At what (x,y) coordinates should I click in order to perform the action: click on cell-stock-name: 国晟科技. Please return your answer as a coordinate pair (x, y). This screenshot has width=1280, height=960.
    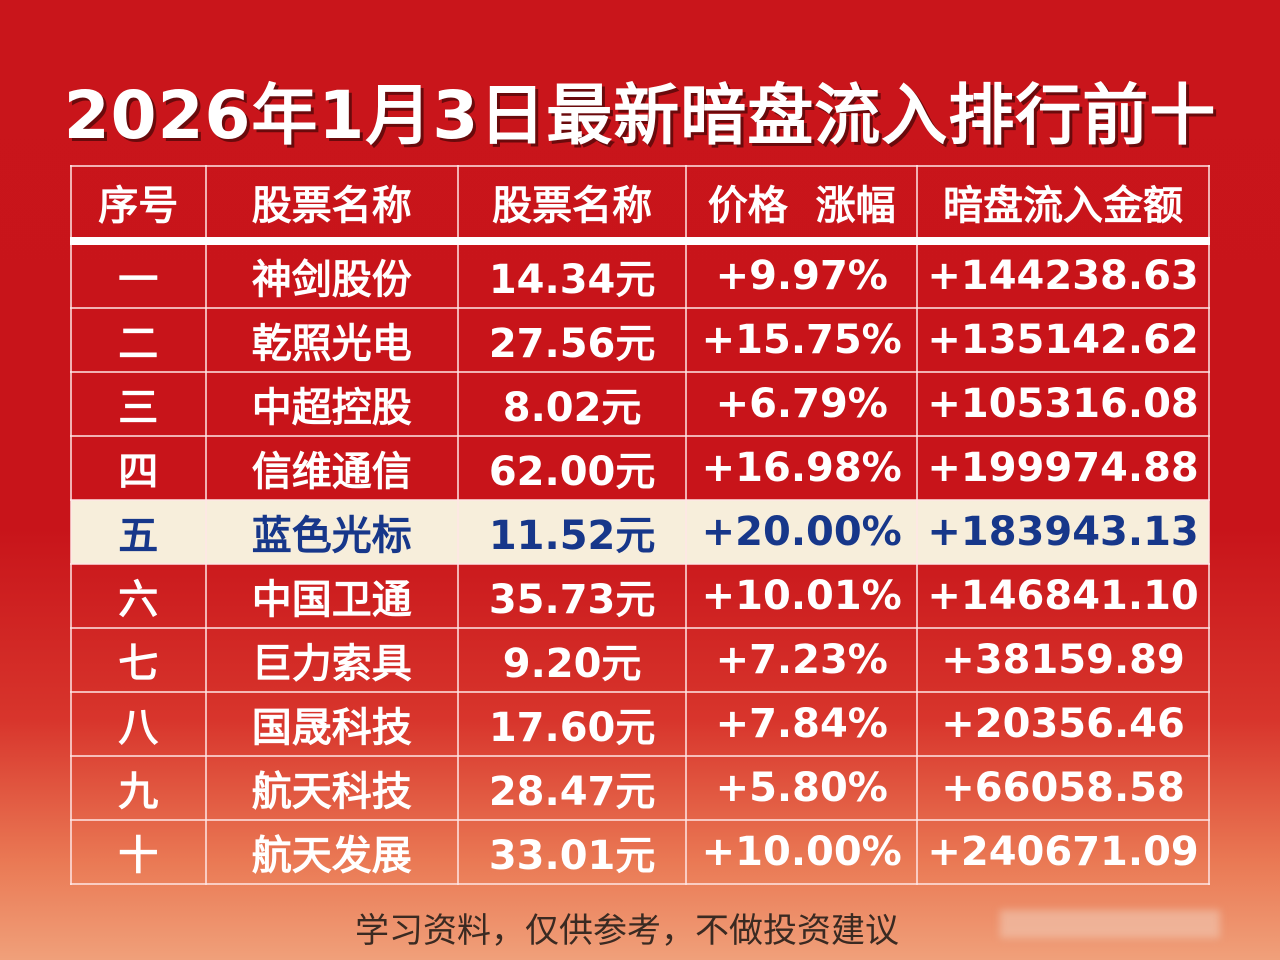
    Looking at the image, I should click on (331, 724).